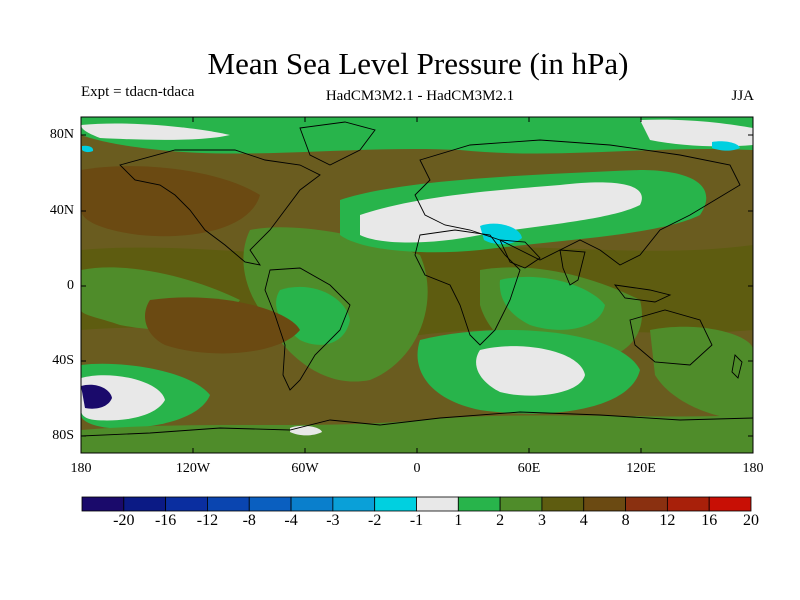  Describe the element at coordinates (61, 134) in the screenshot. I see `lat-label-80n: 80N` at that location.